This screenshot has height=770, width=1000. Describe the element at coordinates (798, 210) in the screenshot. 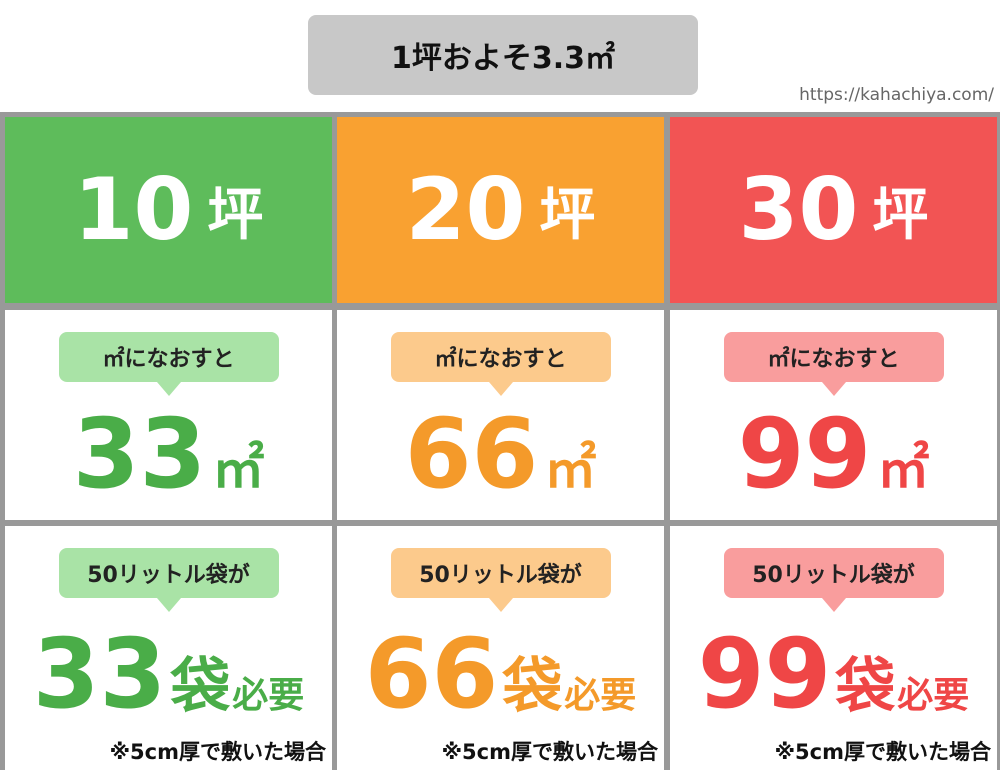

I see `tsubo-number: 30` at that location.